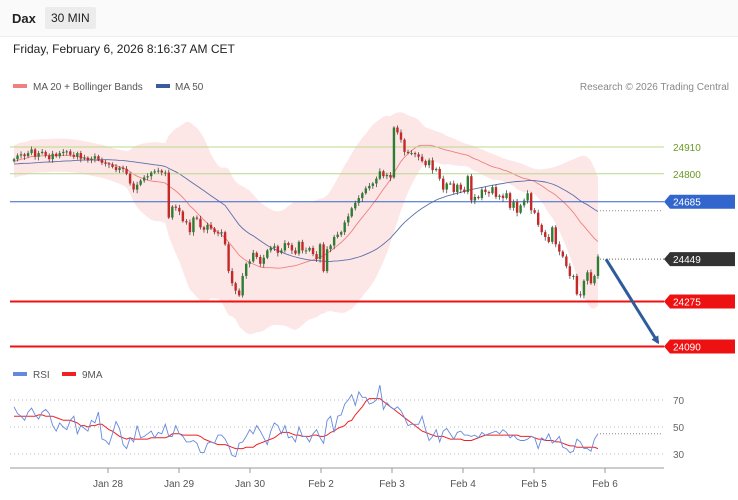 The image size is (738, 500). What do you see at coordinates (189, 87) in the screenshot?
I see `ma50-legend-label: MA 50` at bounding box center [189, 87].